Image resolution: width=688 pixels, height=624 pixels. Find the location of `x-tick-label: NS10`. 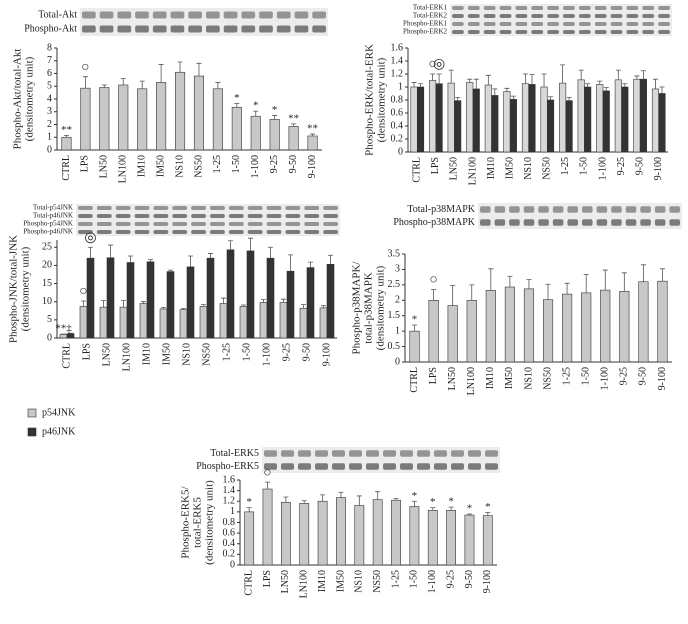

x-tick-label: NS10 is located at coordinates (528, 168).